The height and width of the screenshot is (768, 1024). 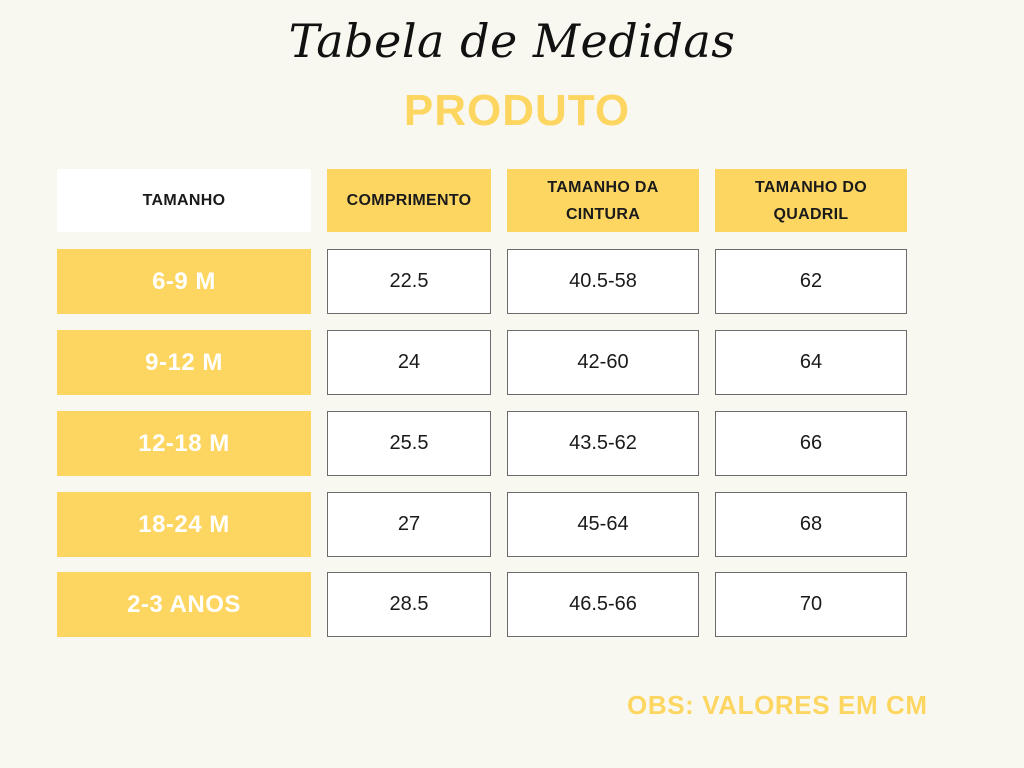 What do you see at coordinates (184, 443) in the screenshot?
I see `size-cell: 12-18 M` at bounding box center [184, 443].